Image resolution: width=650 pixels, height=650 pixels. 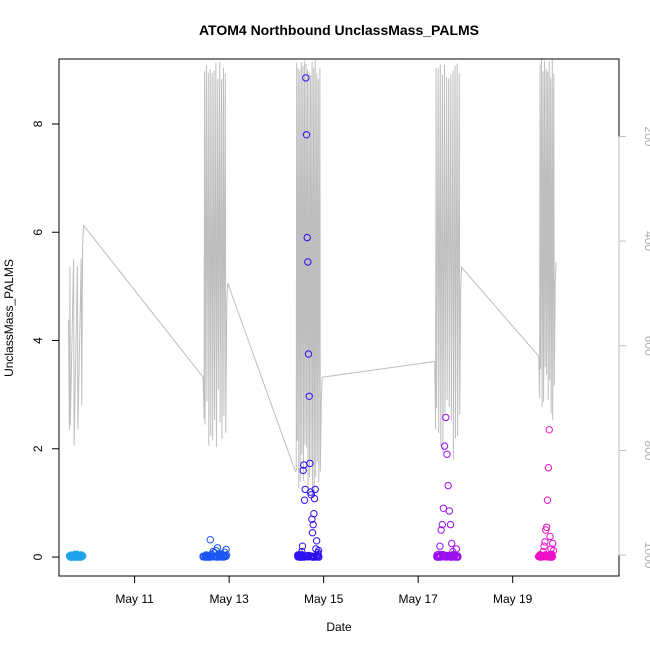 I want to click on y-axis: 0 2 4 6 8, so click(x=45, y=340).